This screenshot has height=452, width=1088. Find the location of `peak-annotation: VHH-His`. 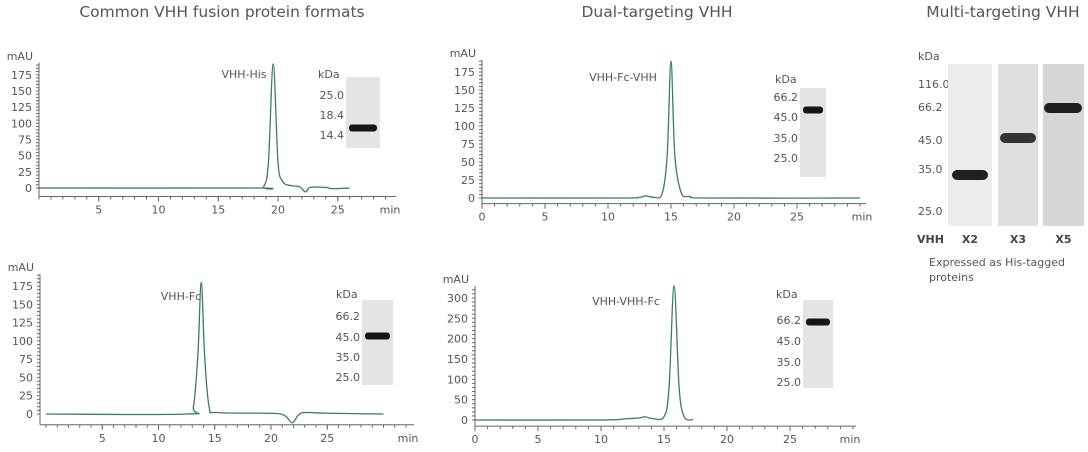

peak-annotation: VHH-His is located at coordinates (243, 74).